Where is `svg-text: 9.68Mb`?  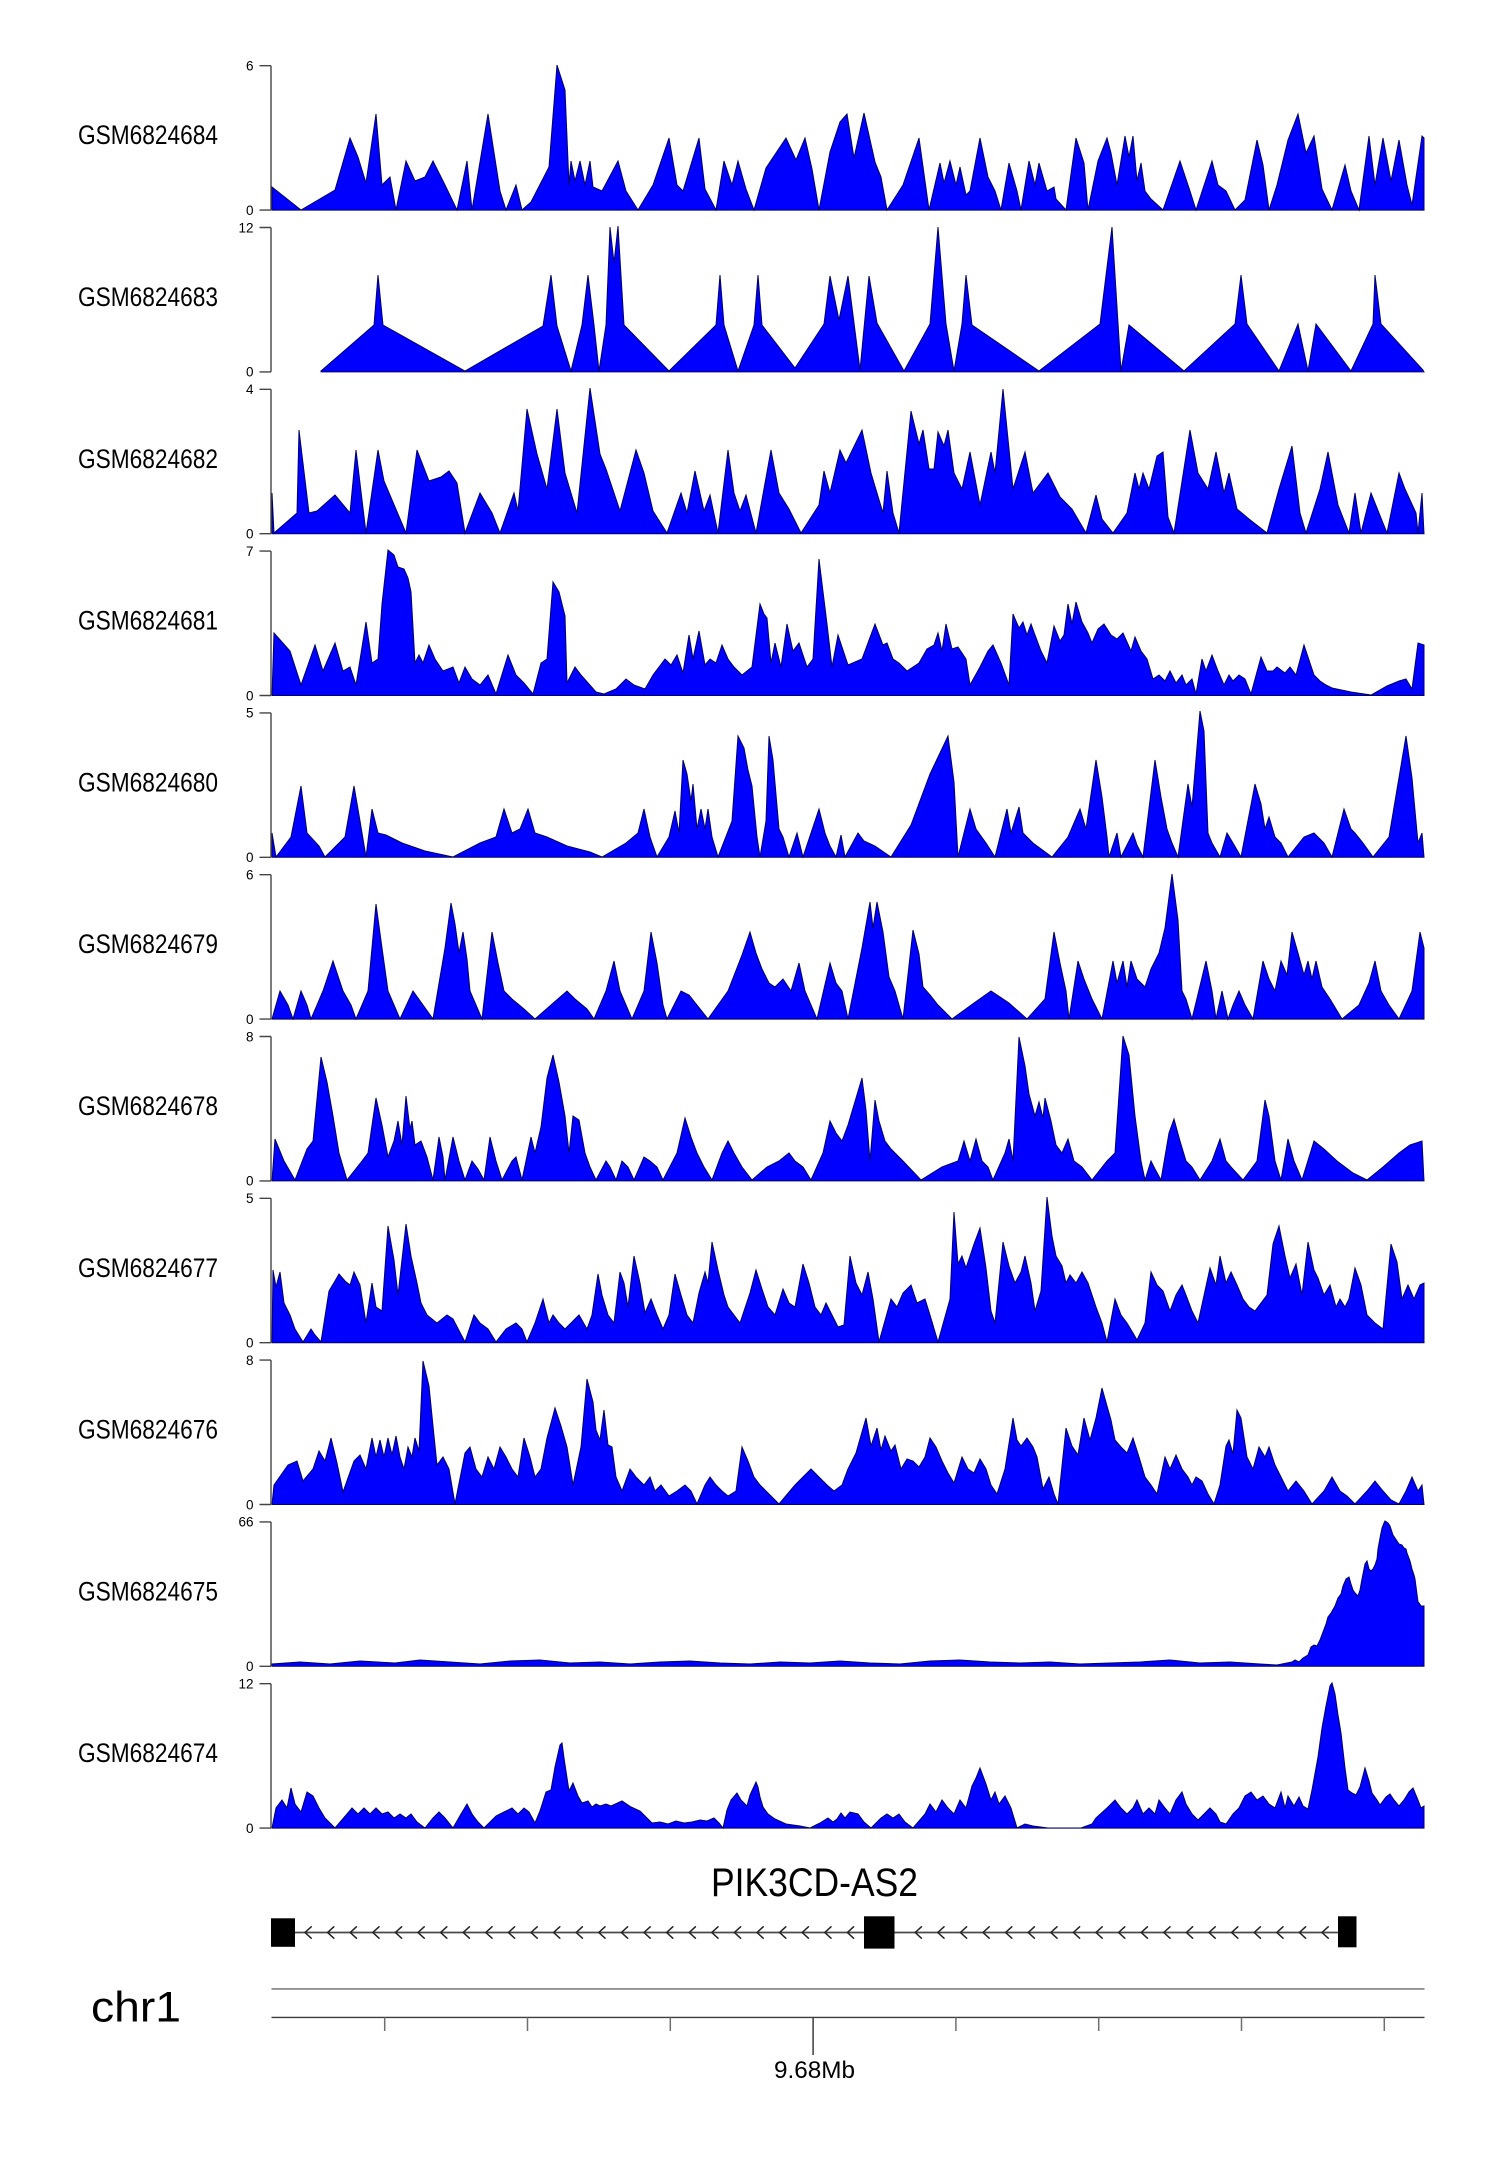
svg-text: 9.68Mb is located at coordinates (814, 2070).